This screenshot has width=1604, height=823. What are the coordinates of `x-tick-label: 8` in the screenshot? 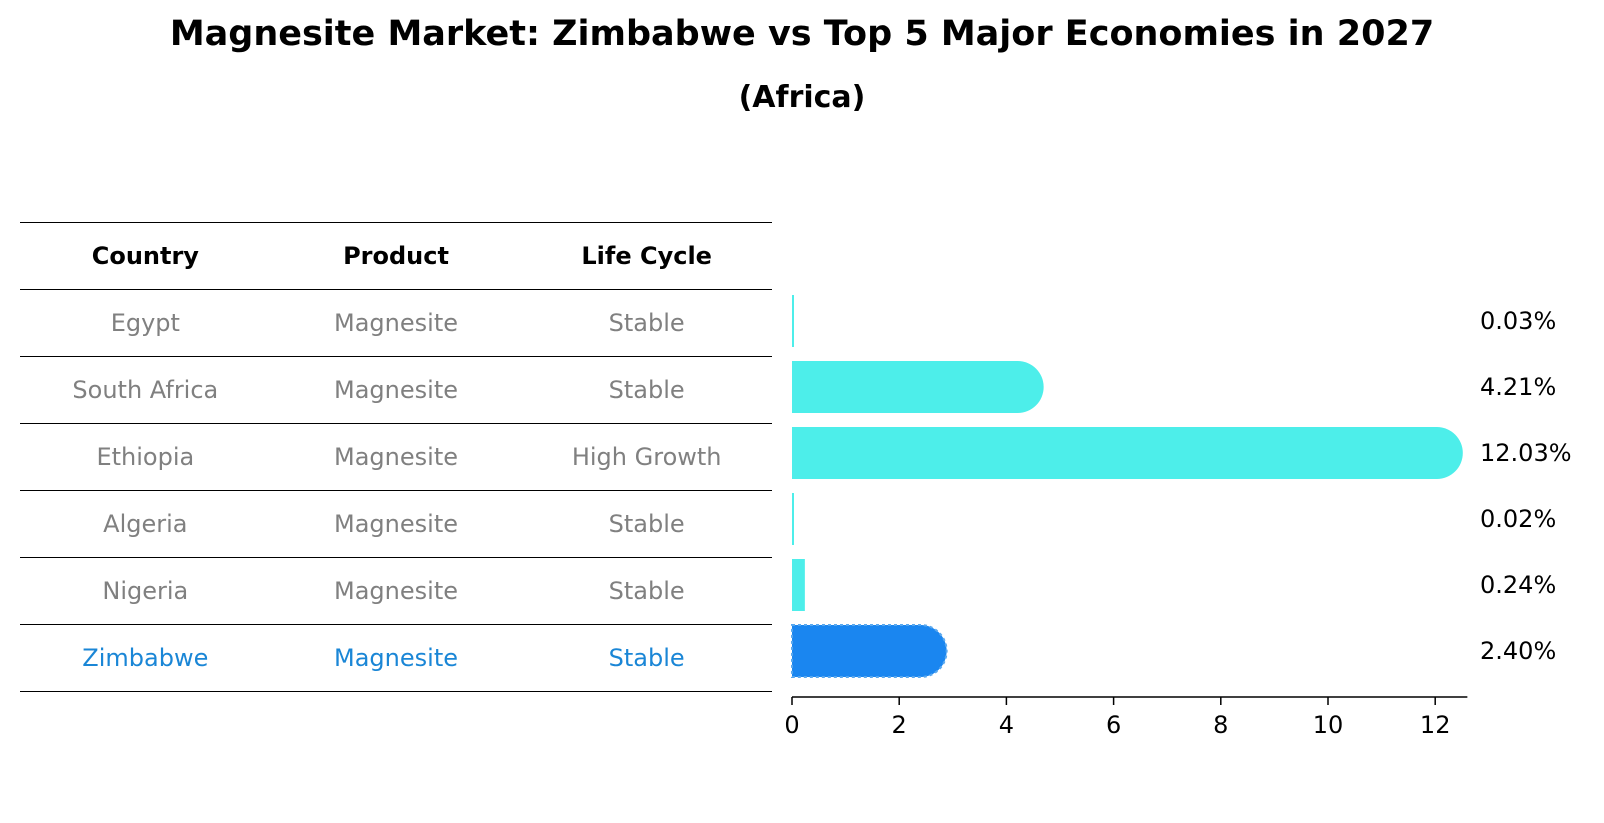 It's located at (1220, 725).